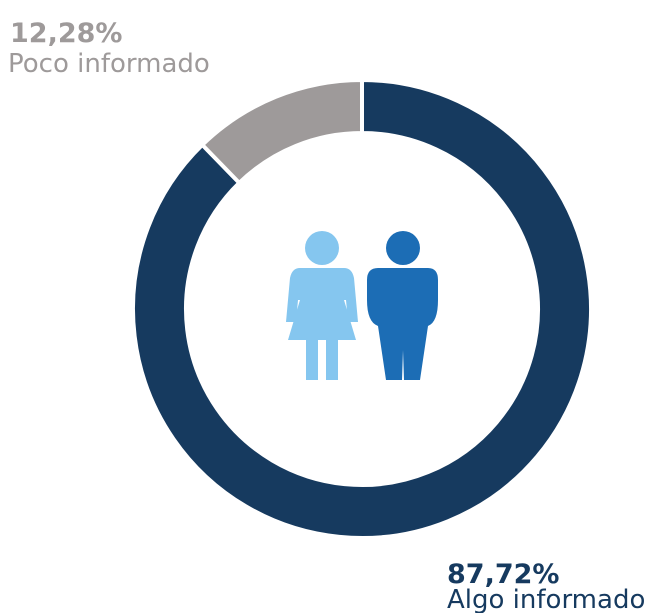  I want to click on woman-head, so click(322, 248).